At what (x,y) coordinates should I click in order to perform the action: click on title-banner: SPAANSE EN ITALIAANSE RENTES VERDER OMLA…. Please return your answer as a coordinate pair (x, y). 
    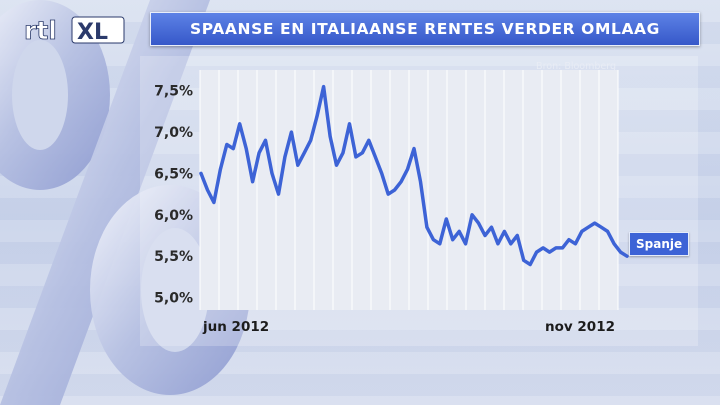
    Looking at the image, I should click on (425, 29).